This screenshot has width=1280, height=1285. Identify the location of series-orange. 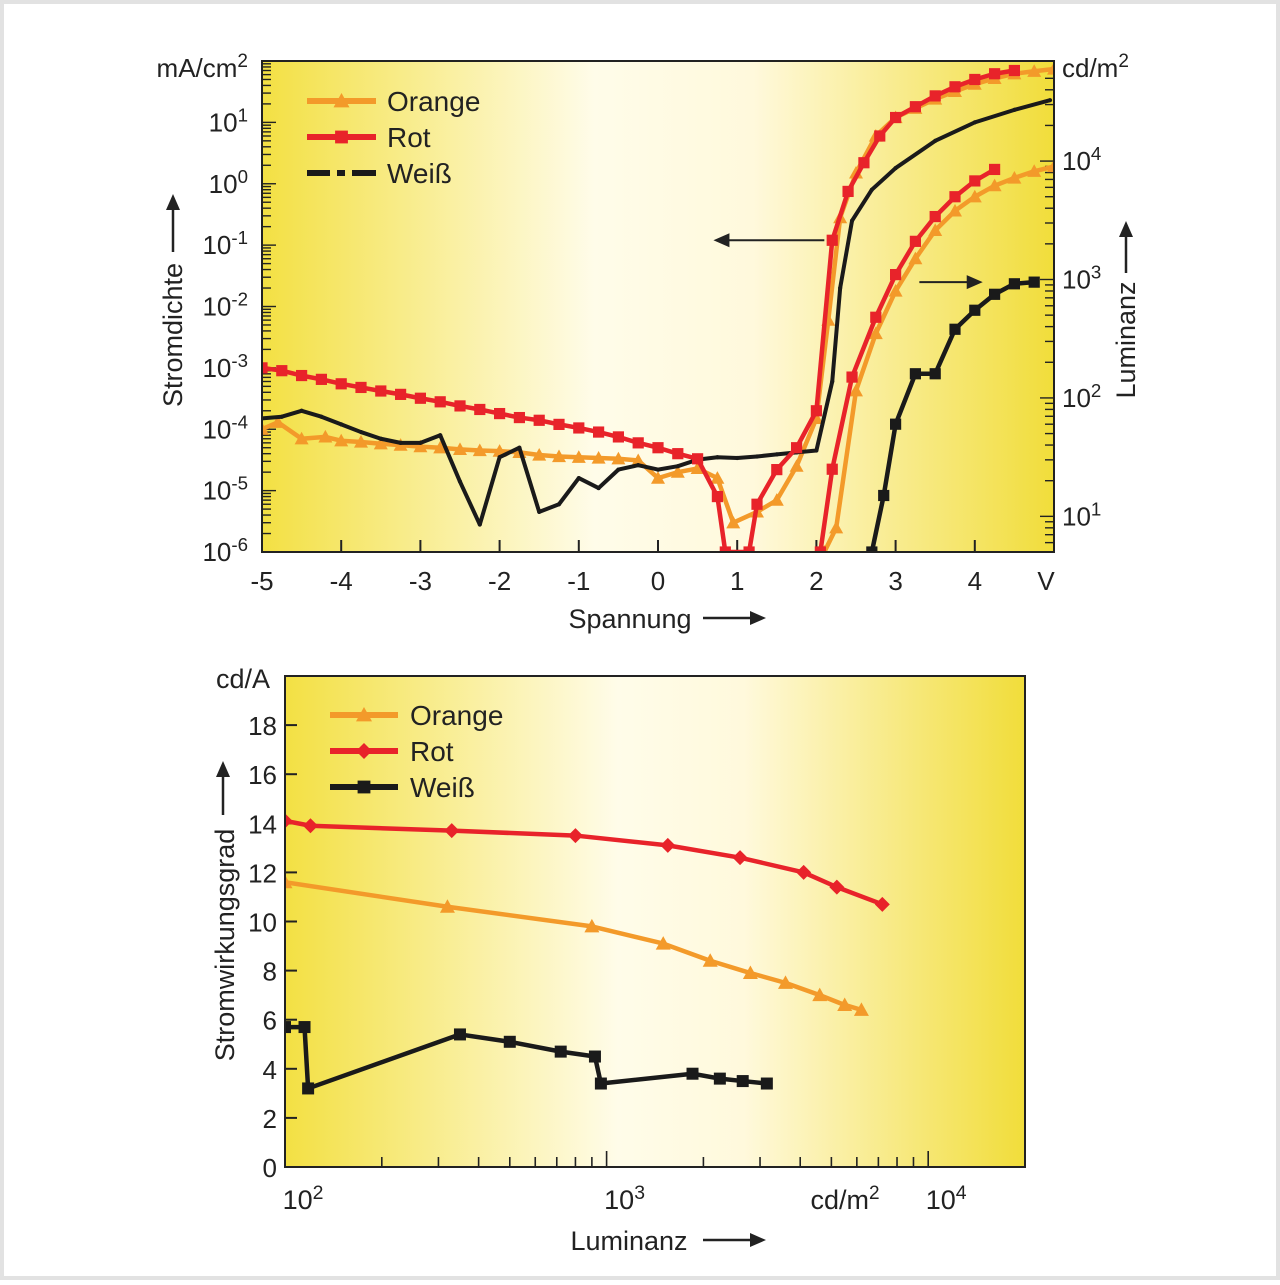
(577, 945).